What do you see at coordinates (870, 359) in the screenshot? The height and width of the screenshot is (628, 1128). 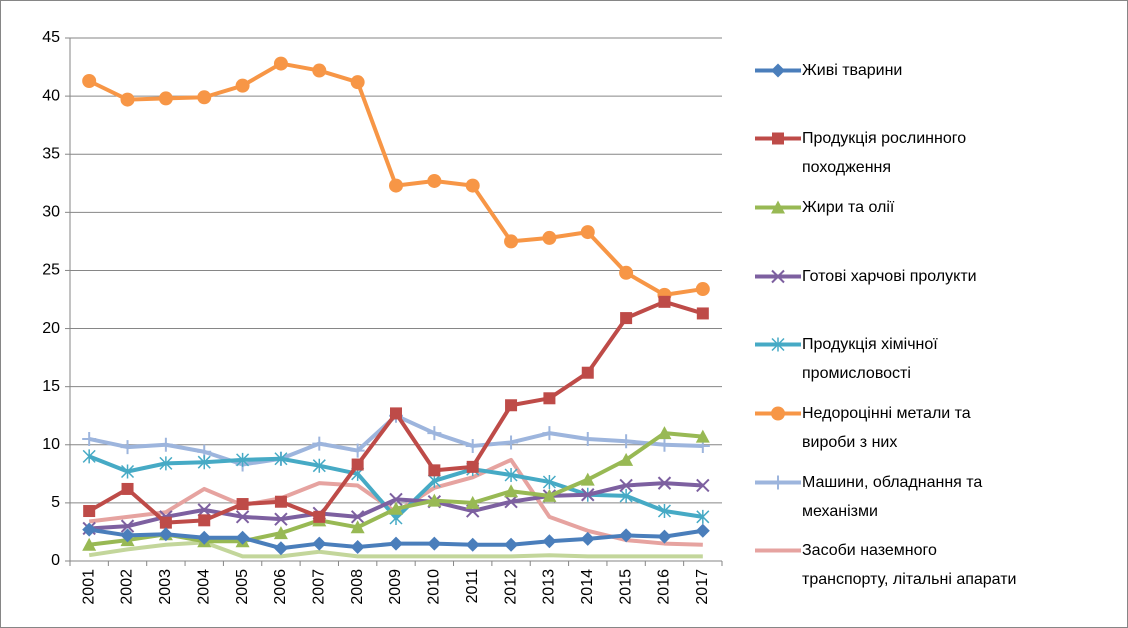 I see `legend-label: Продукція хімічної промисловості` at bounding box center [870, 359].